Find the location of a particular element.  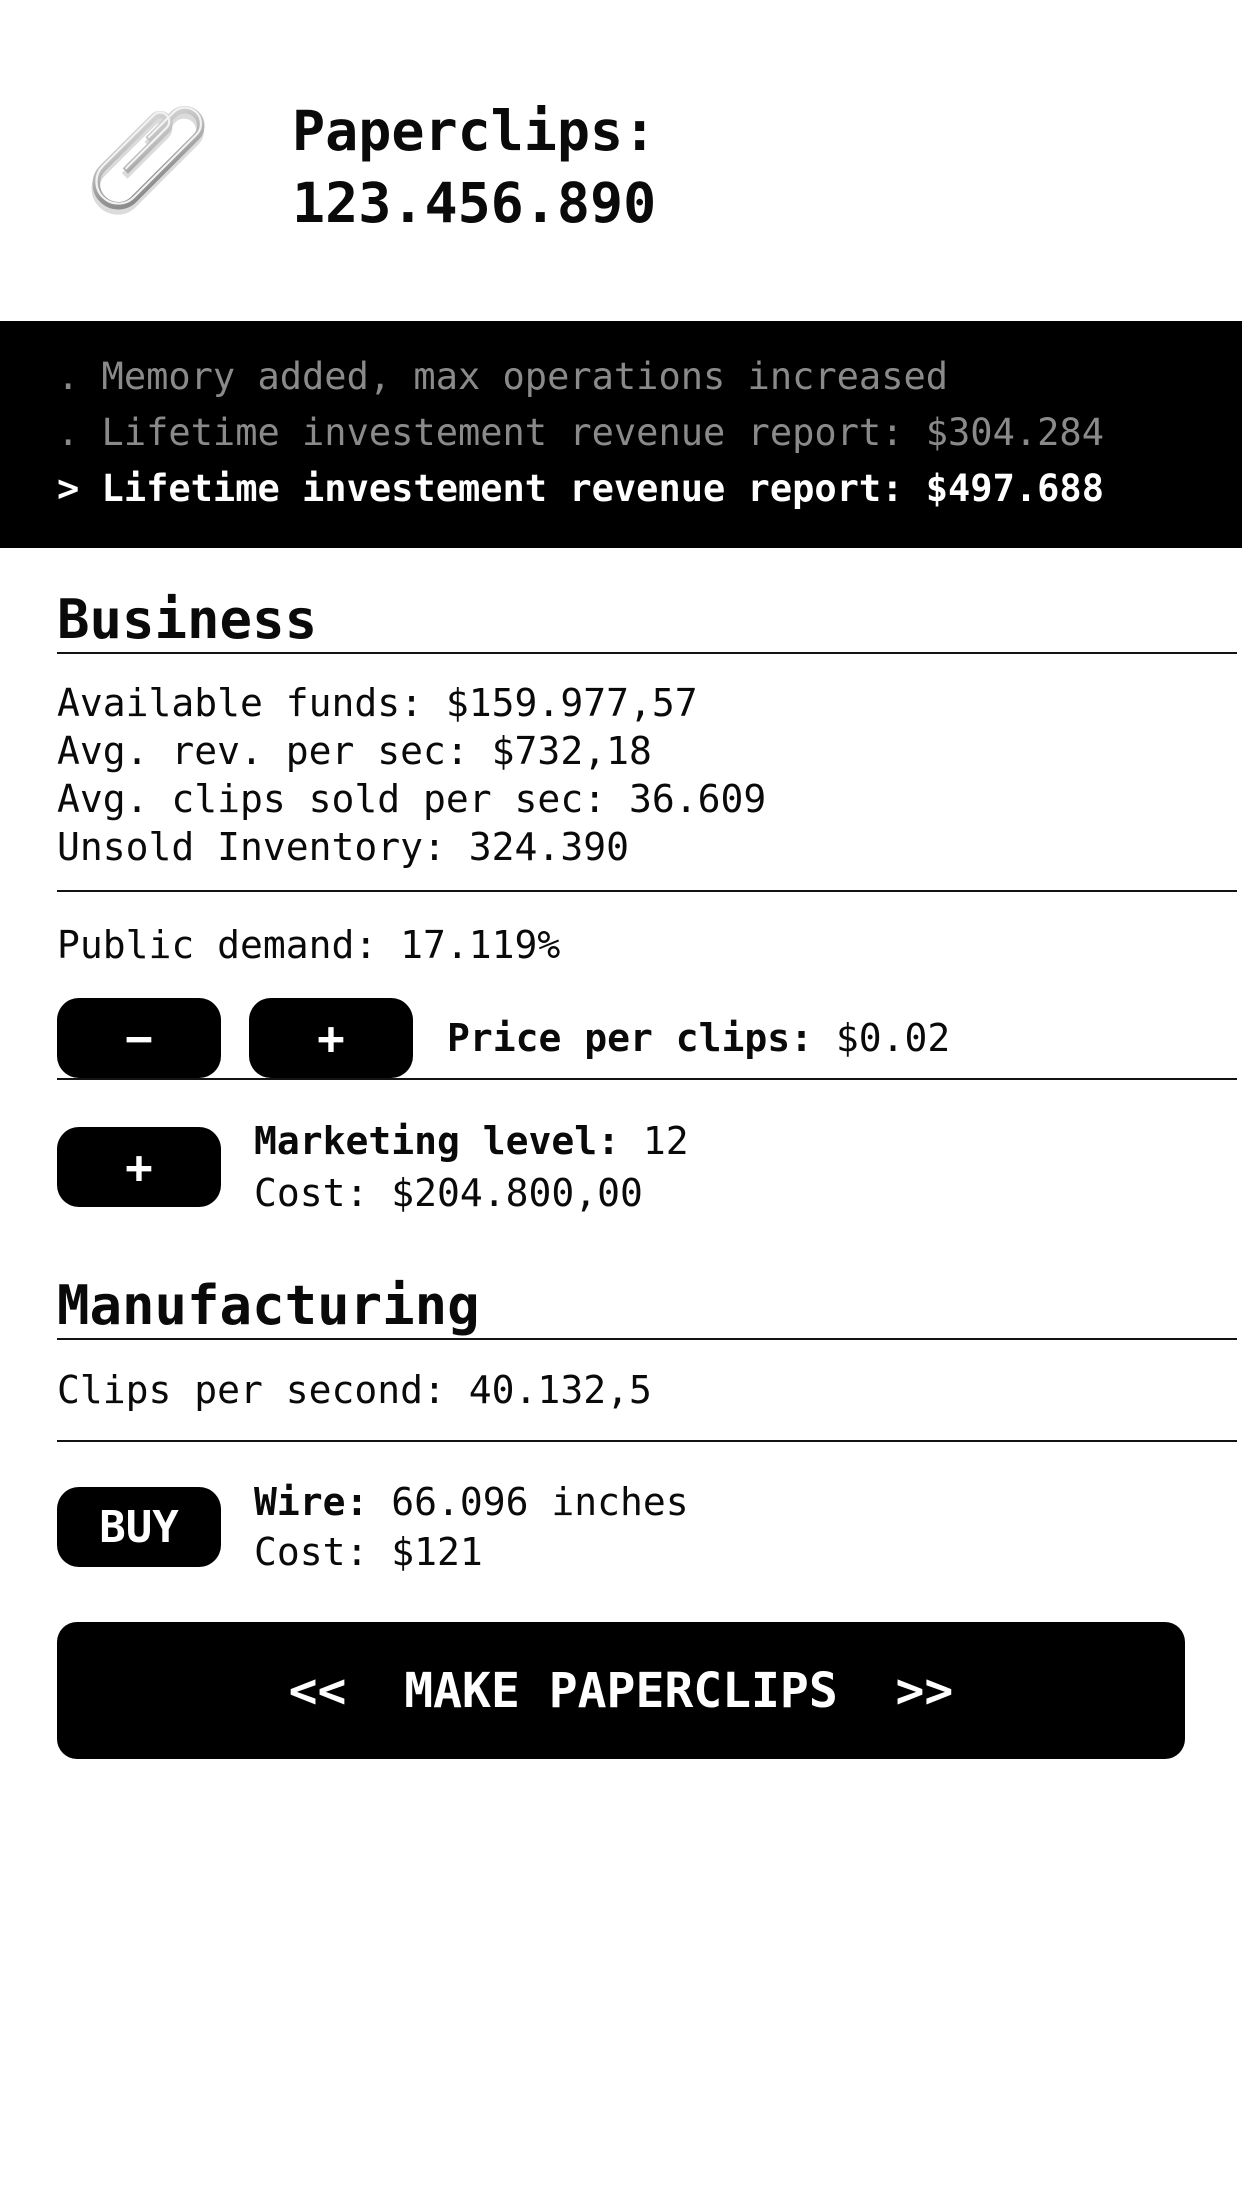

raise-price-button: + is located at coordinates (331, 1038).